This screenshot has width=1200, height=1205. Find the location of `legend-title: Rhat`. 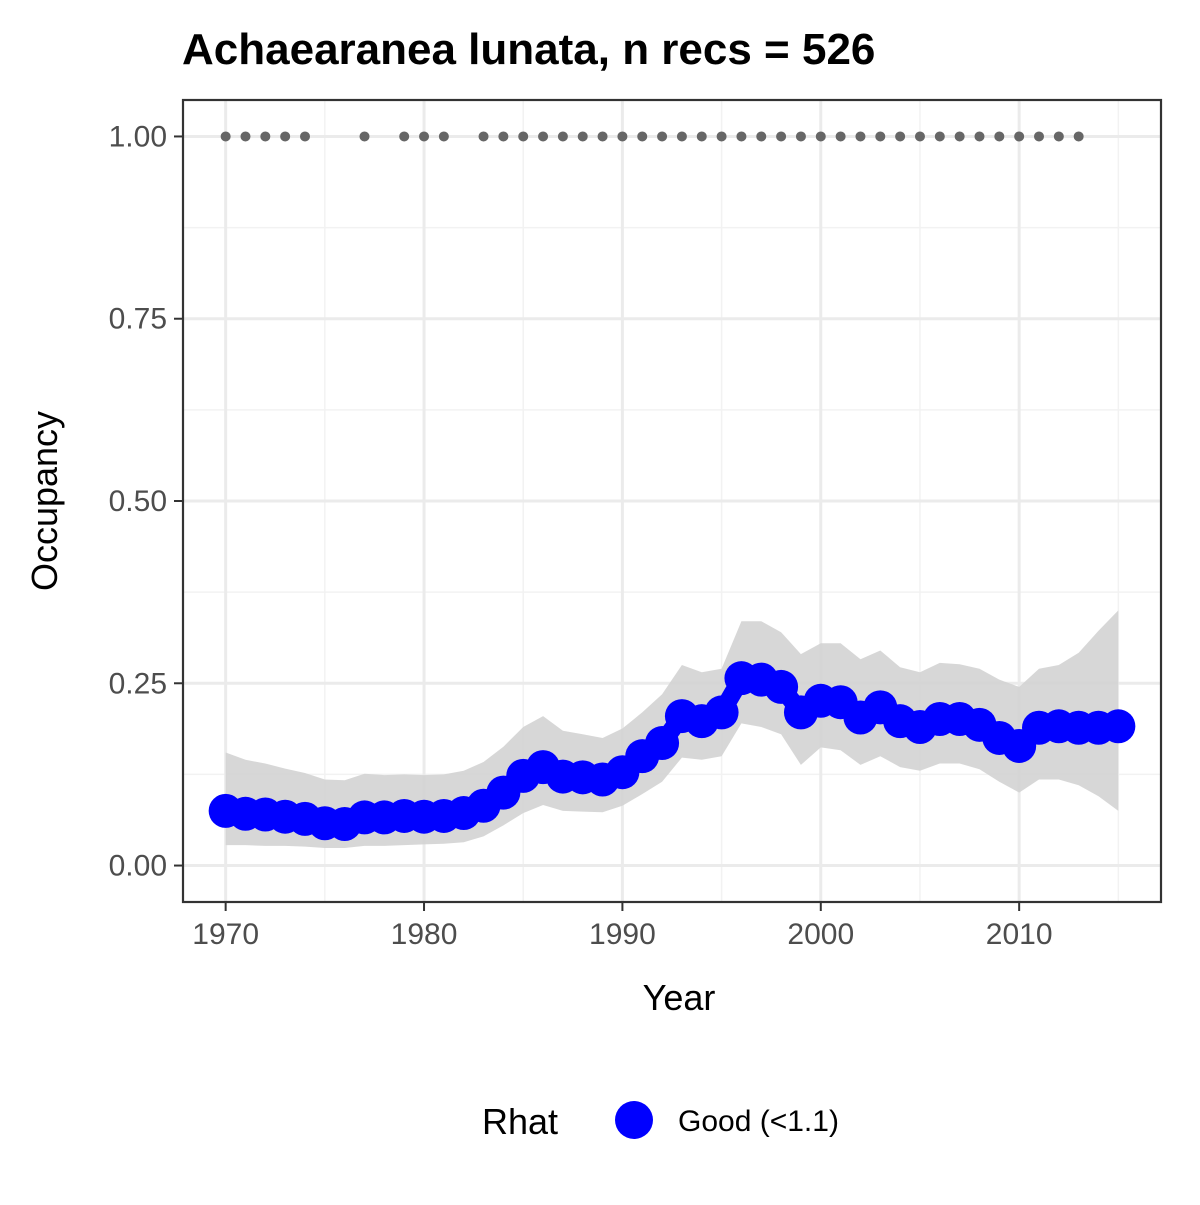

legend-title: Rhat is located at coordinates (520, 1121).